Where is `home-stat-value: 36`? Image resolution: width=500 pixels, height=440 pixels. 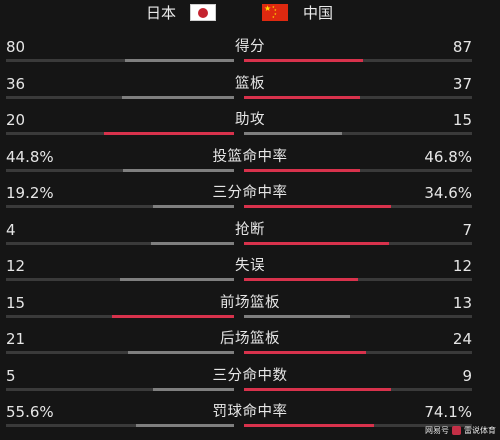 home-stat-value: 36 is located at coordinates (16, 83).